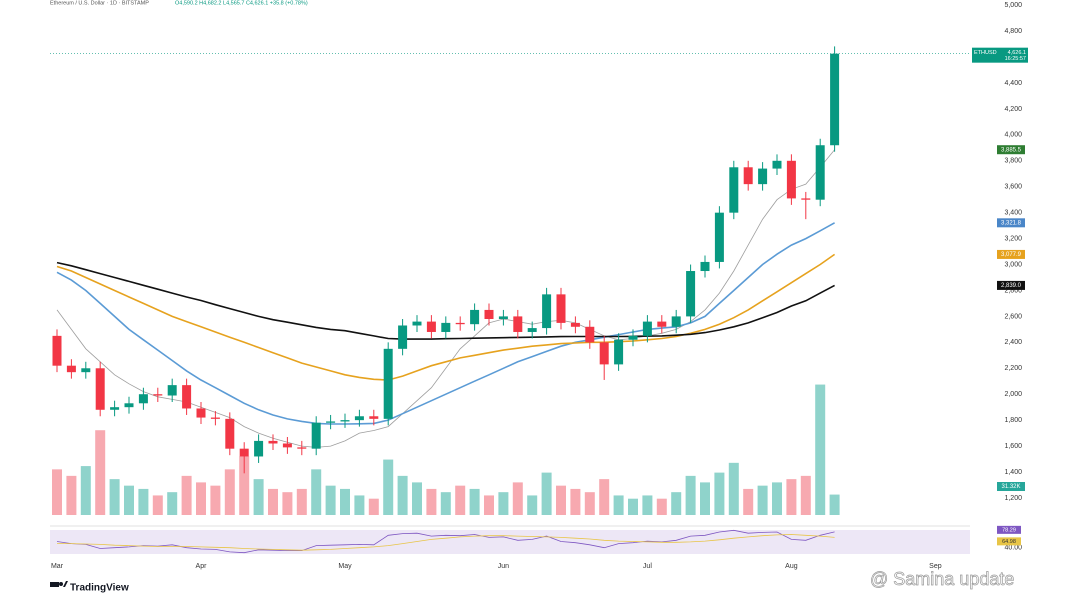 The width and height of the screenshot is (1080, 607). I want to click on y-tick-label: 2,000, so click(1013, 394).